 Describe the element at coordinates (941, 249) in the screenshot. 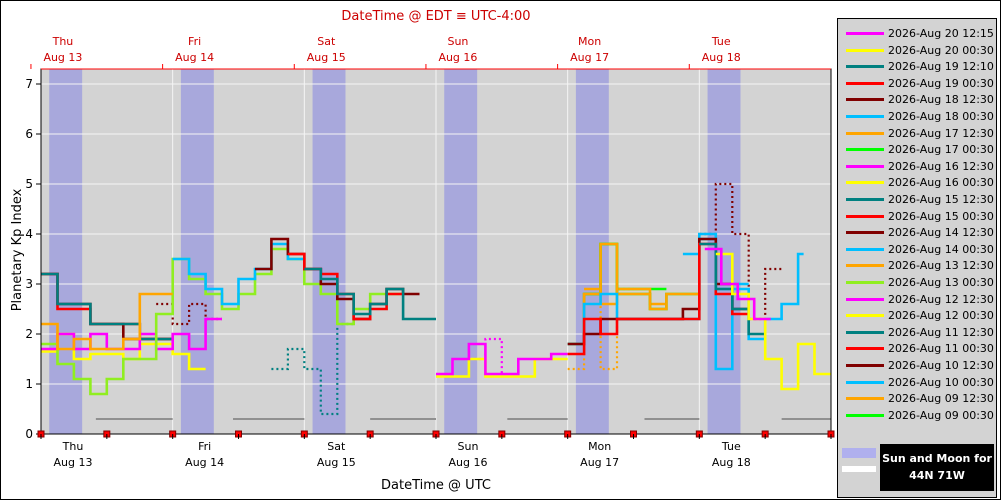

I see `legend-label: 2026-Aug 14 00:30` at that location.